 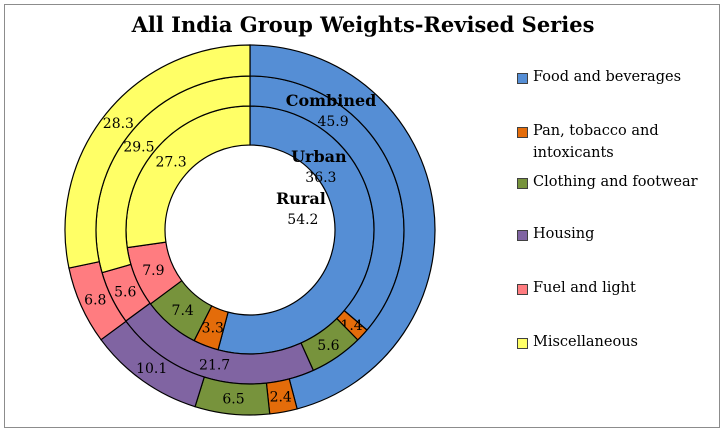 I want to click on legend-item-food-and-beverages: Food and beverages, so click(x=612, y=77).